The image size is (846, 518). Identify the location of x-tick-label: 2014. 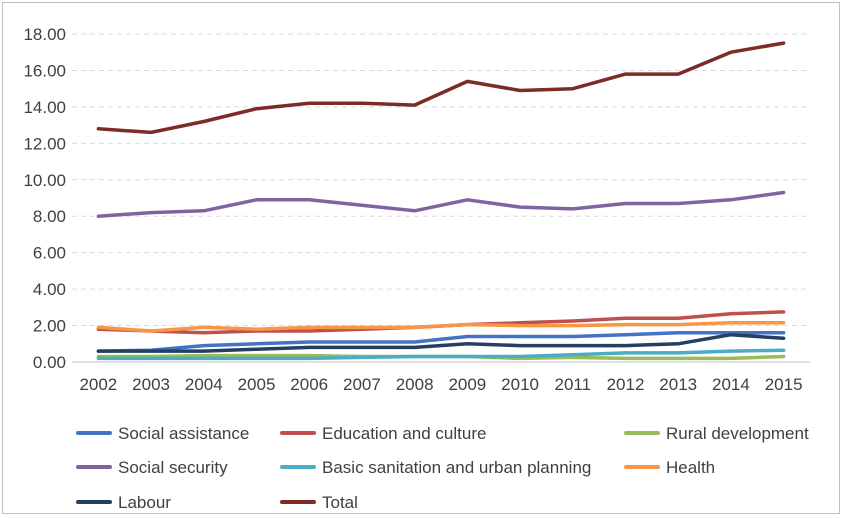
(731, 384).